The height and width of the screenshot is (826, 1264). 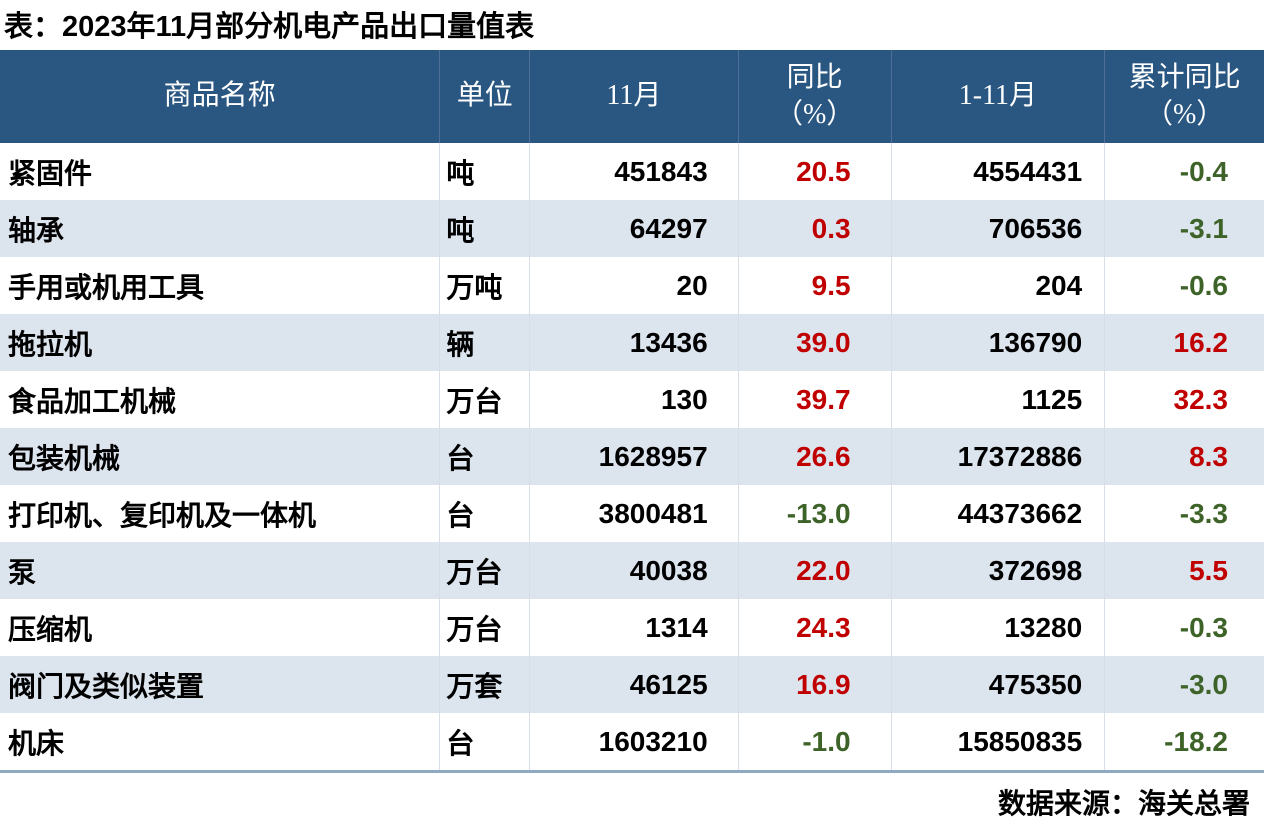 What do you see at coordinates (1203, 513) in the screenshot?
I see `cumulative-yoy-cell: -3.3` at bounding box center [1203, 513].